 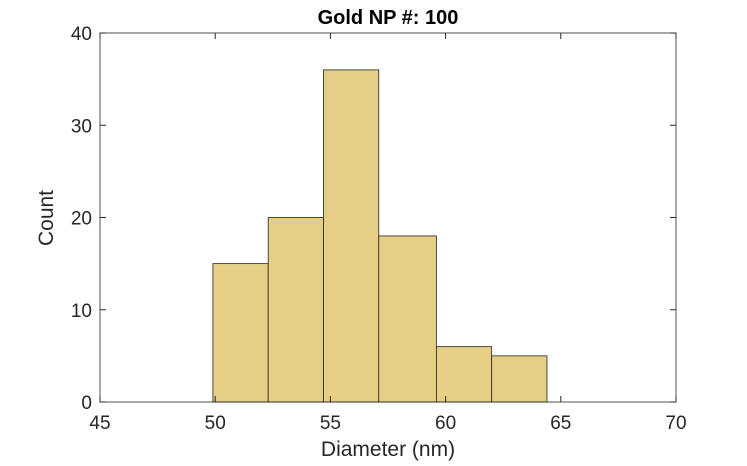 I want to click on x-tick-label: 50, so click(x=215, y=423).